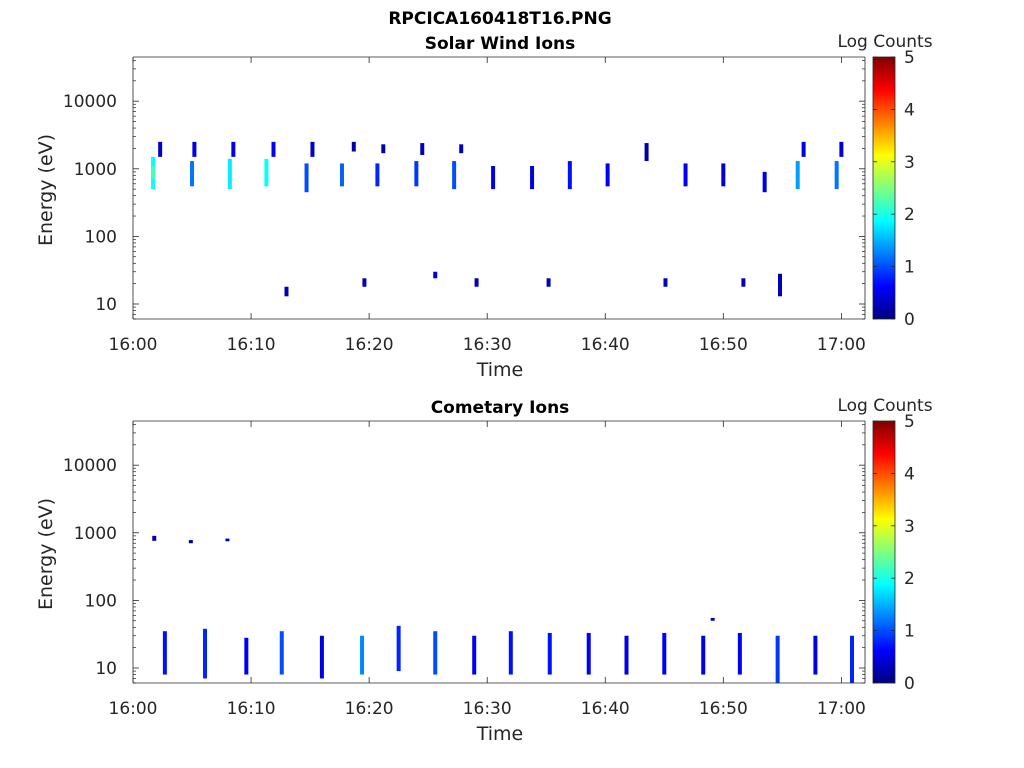 Image resolution: width=1024 pixels, height=768 pixels. What do you see at coordinates (499, 19) in the screenshot?
I see `figure-filename: RPCICA160418T16.PNG` at bounding box center [499, 19].